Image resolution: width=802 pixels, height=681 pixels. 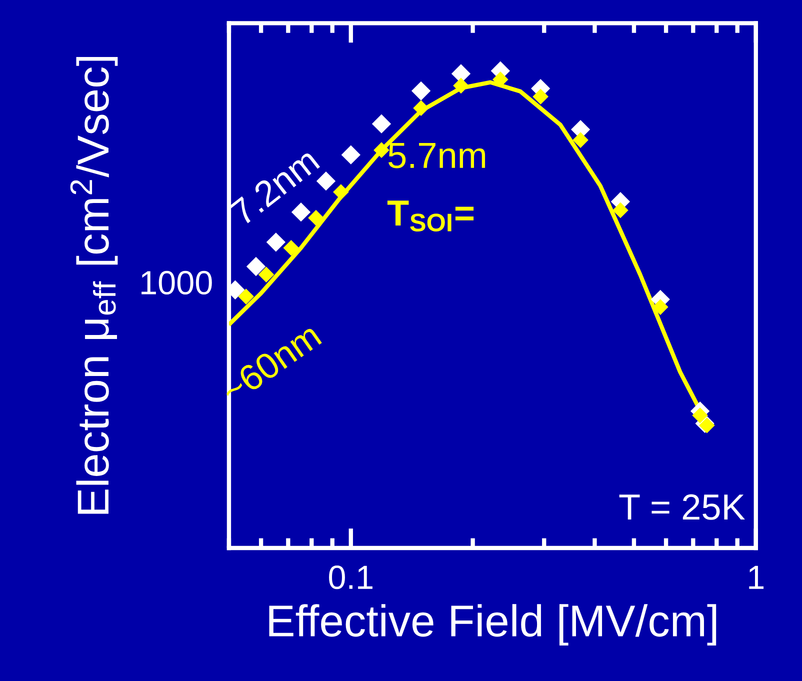 I want to click on series-label: 5.7nm, so click(x=437, y=155).